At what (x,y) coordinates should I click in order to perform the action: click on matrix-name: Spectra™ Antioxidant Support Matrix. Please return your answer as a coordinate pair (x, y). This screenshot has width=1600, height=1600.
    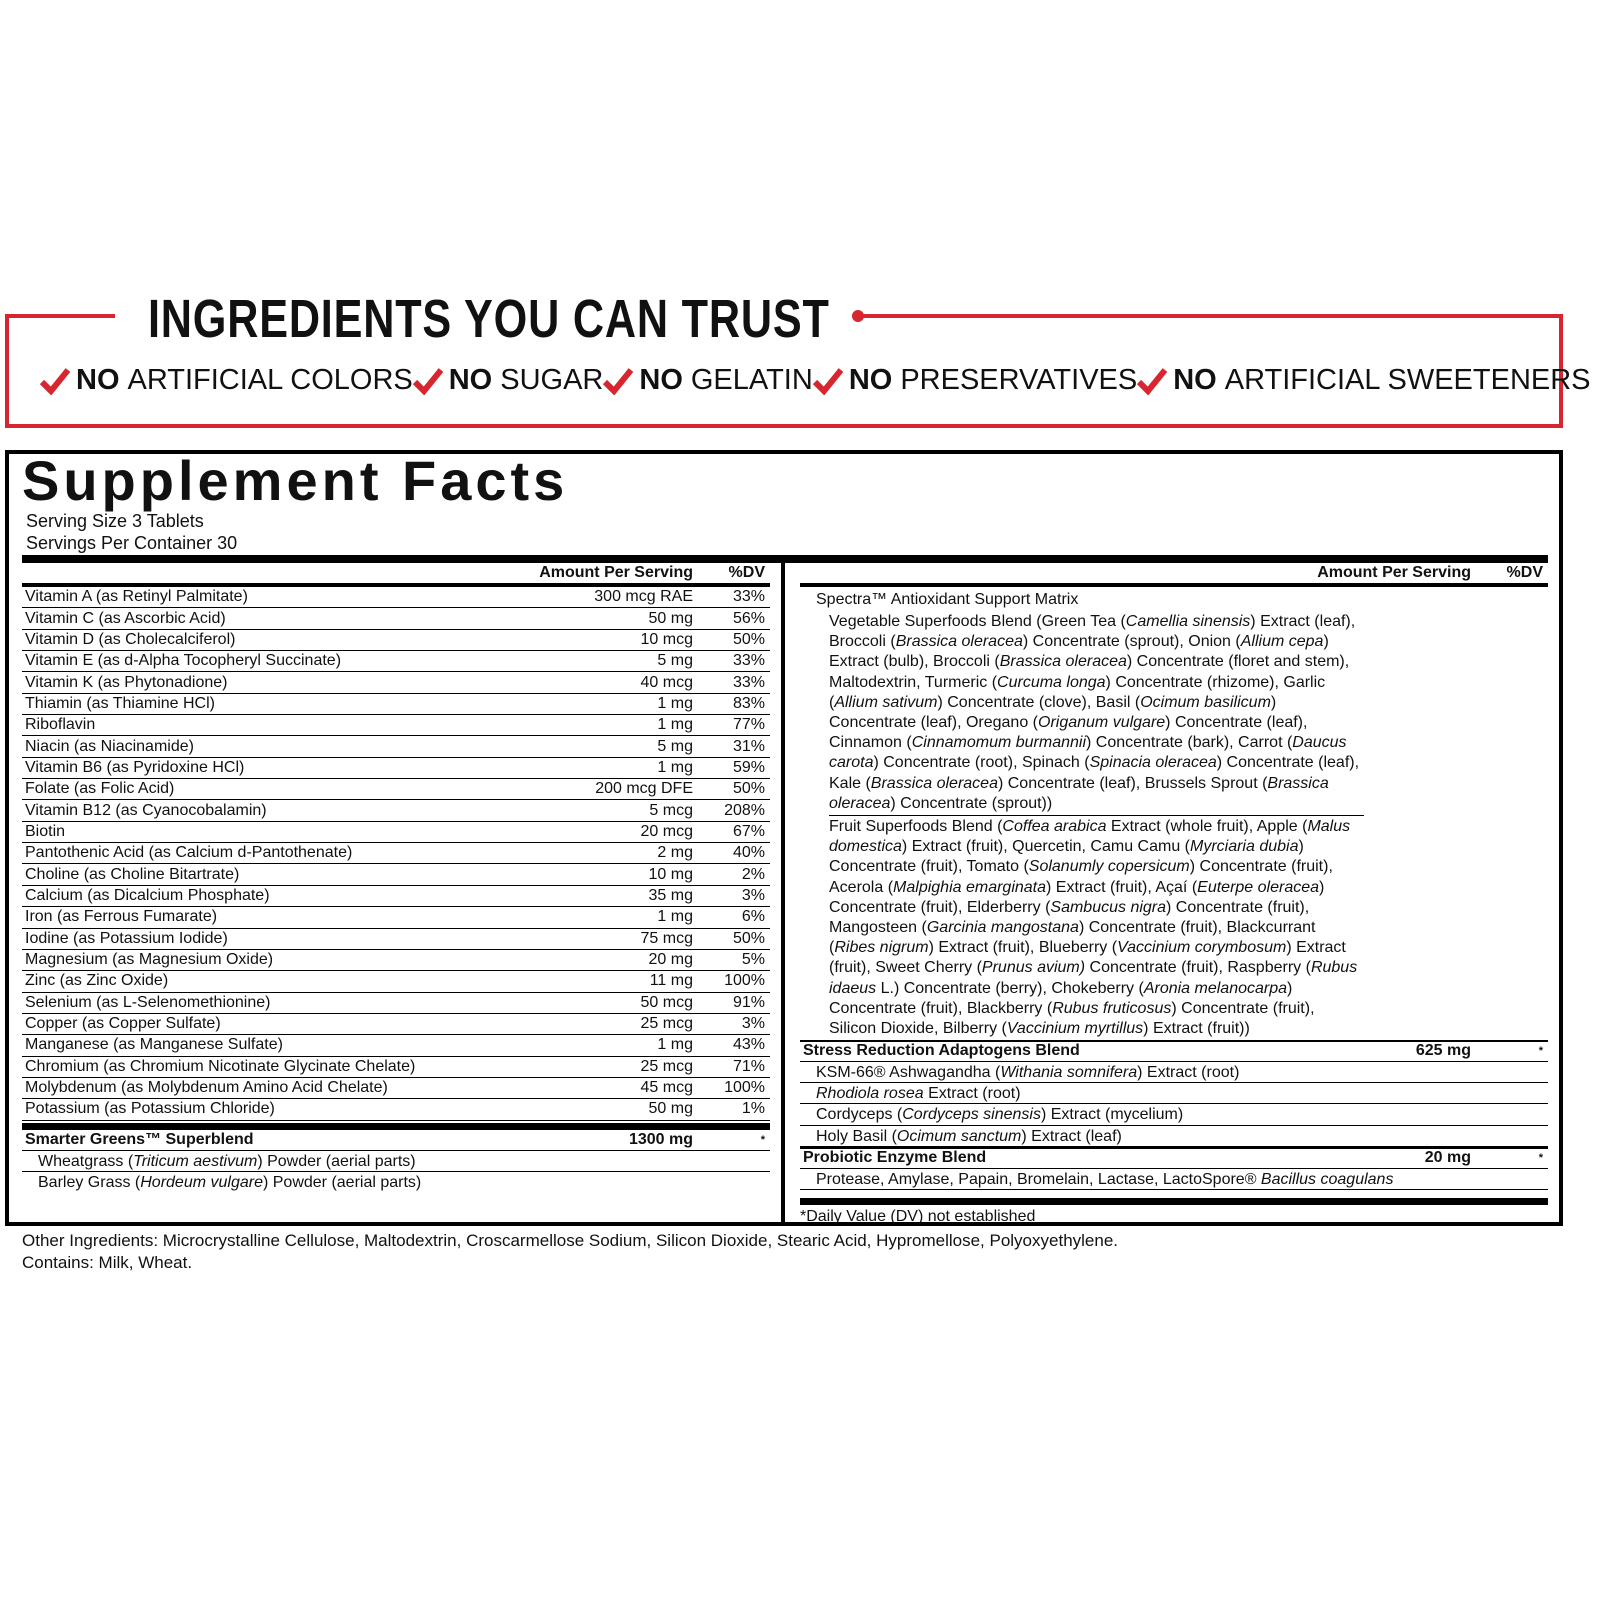
    Looking at the image, I should click on (947, 599).